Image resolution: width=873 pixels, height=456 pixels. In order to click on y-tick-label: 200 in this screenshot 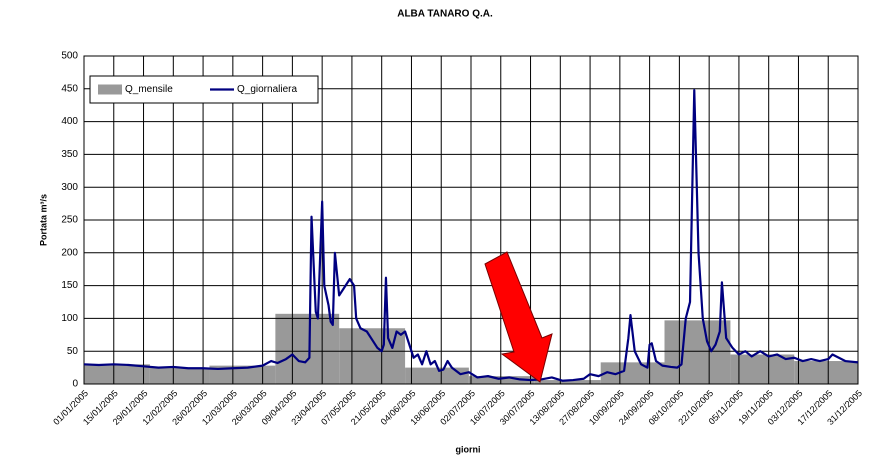, I will do `click(69, 252)`.